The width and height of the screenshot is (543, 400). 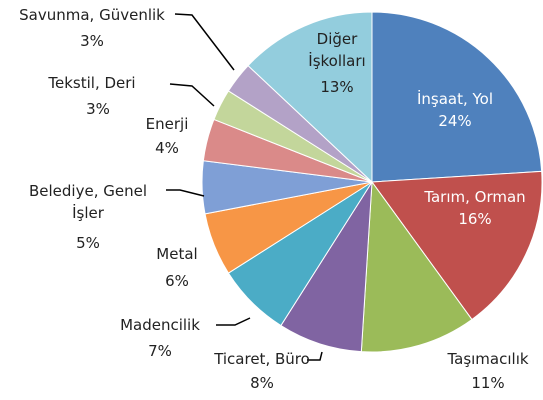 I want to click on category-label: Madencilik, so click(x=160, y=325).